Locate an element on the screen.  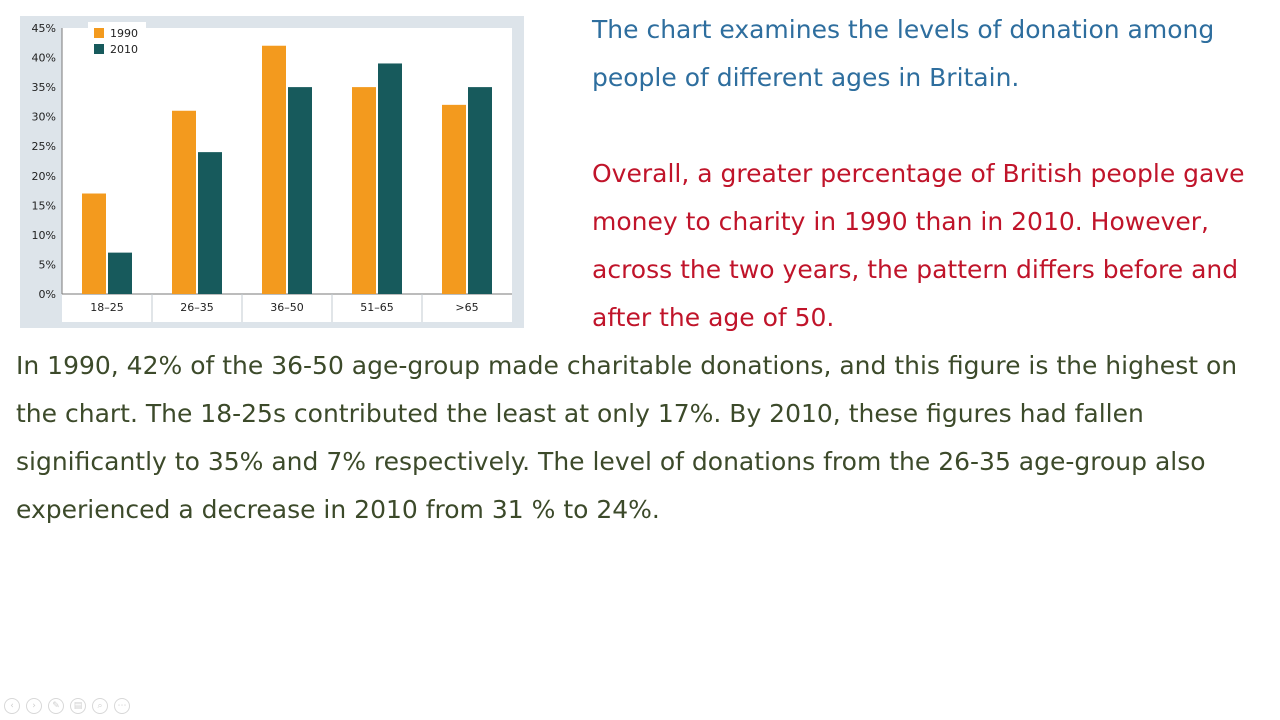
y-tick-label: 30% is located at coordinates (44, 117).